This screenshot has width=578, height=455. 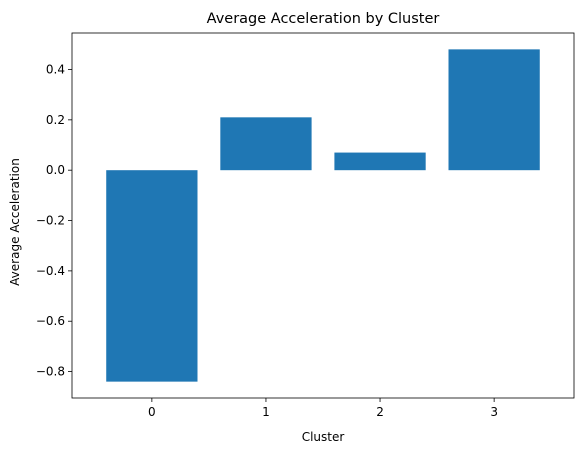 What do you see at coordinates (50, 321) in the screenshot?
I see `y-tick-label: −0.6` at bounding box center [50, 321].